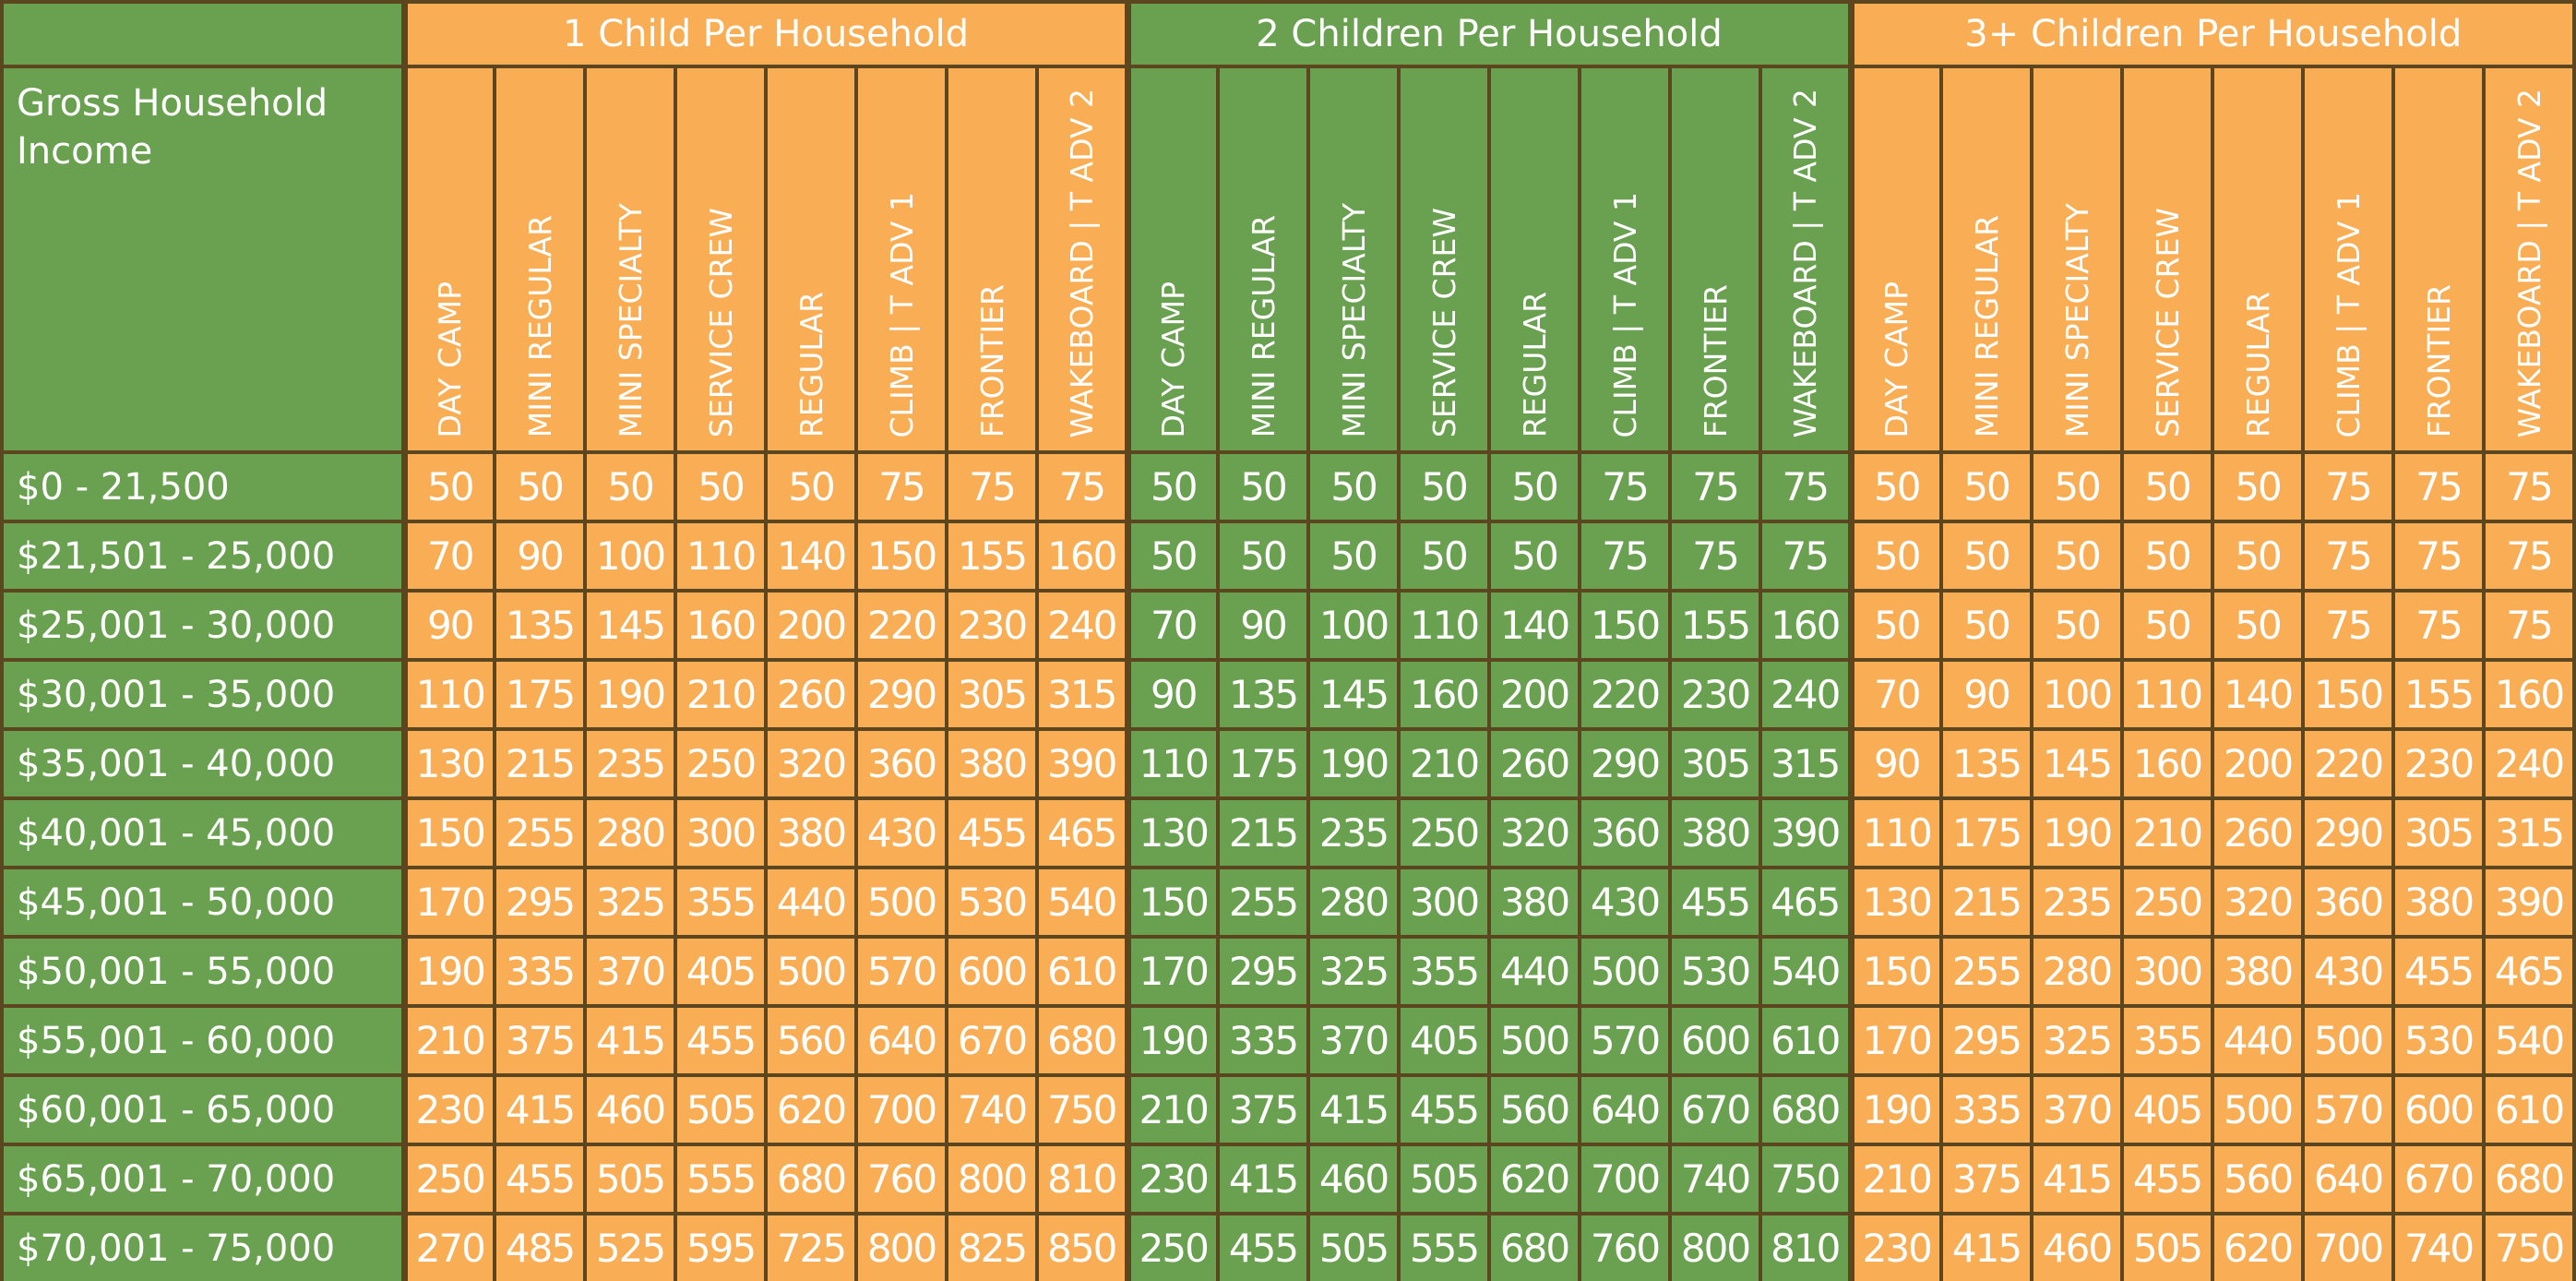  Describe the element at coordinates (2077, 1246) in the screenshot. I see `price-cell: 460` at that location.